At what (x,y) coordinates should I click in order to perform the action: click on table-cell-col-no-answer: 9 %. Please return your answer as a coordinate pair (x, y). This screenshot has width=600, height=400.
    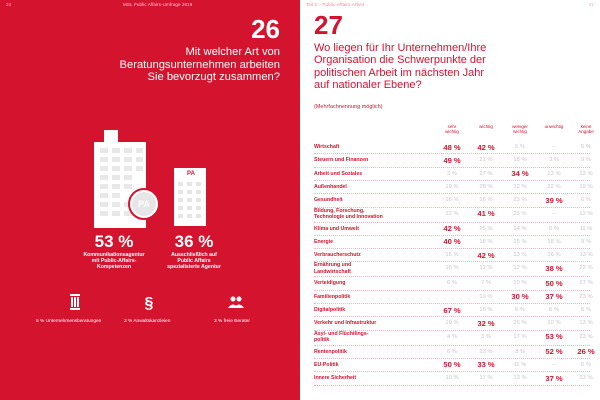
    Looking at the image, I should click on (586, 241).